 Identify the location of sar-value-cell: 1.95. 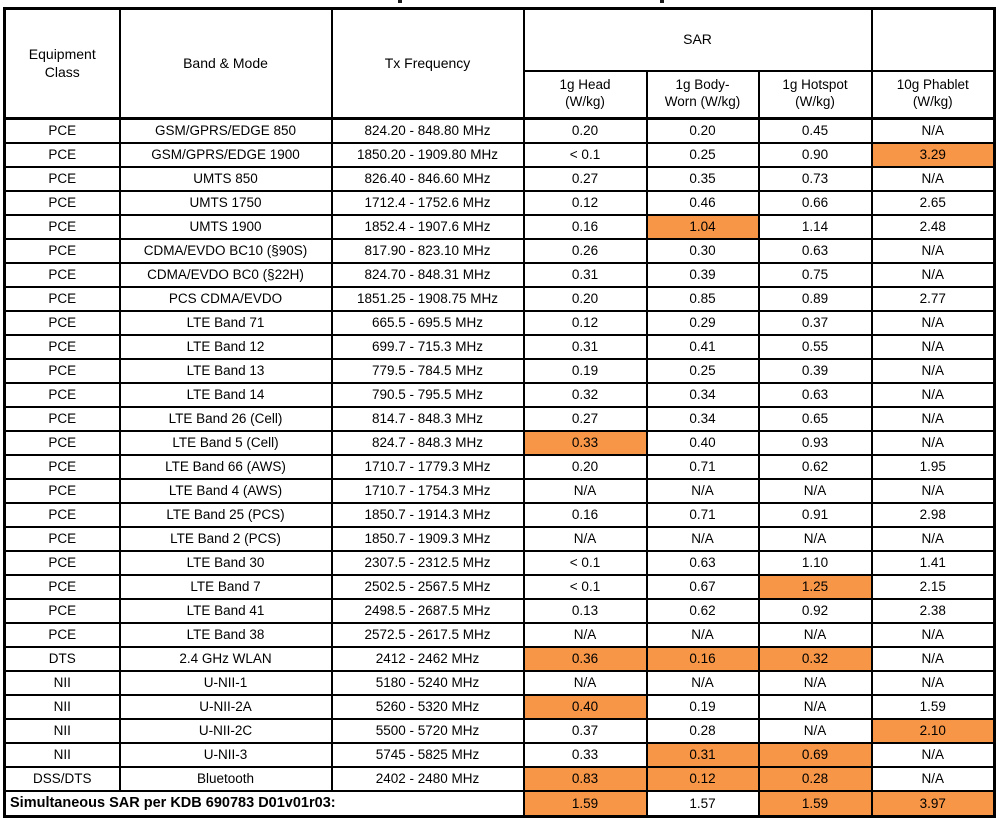
(933, 466).